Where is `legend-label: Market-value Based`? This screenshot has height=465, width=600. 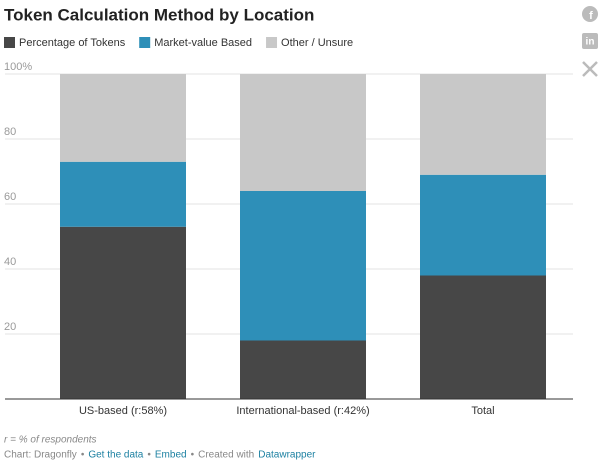 legend-label: Market-value Based is located at coordinates (203, 43).